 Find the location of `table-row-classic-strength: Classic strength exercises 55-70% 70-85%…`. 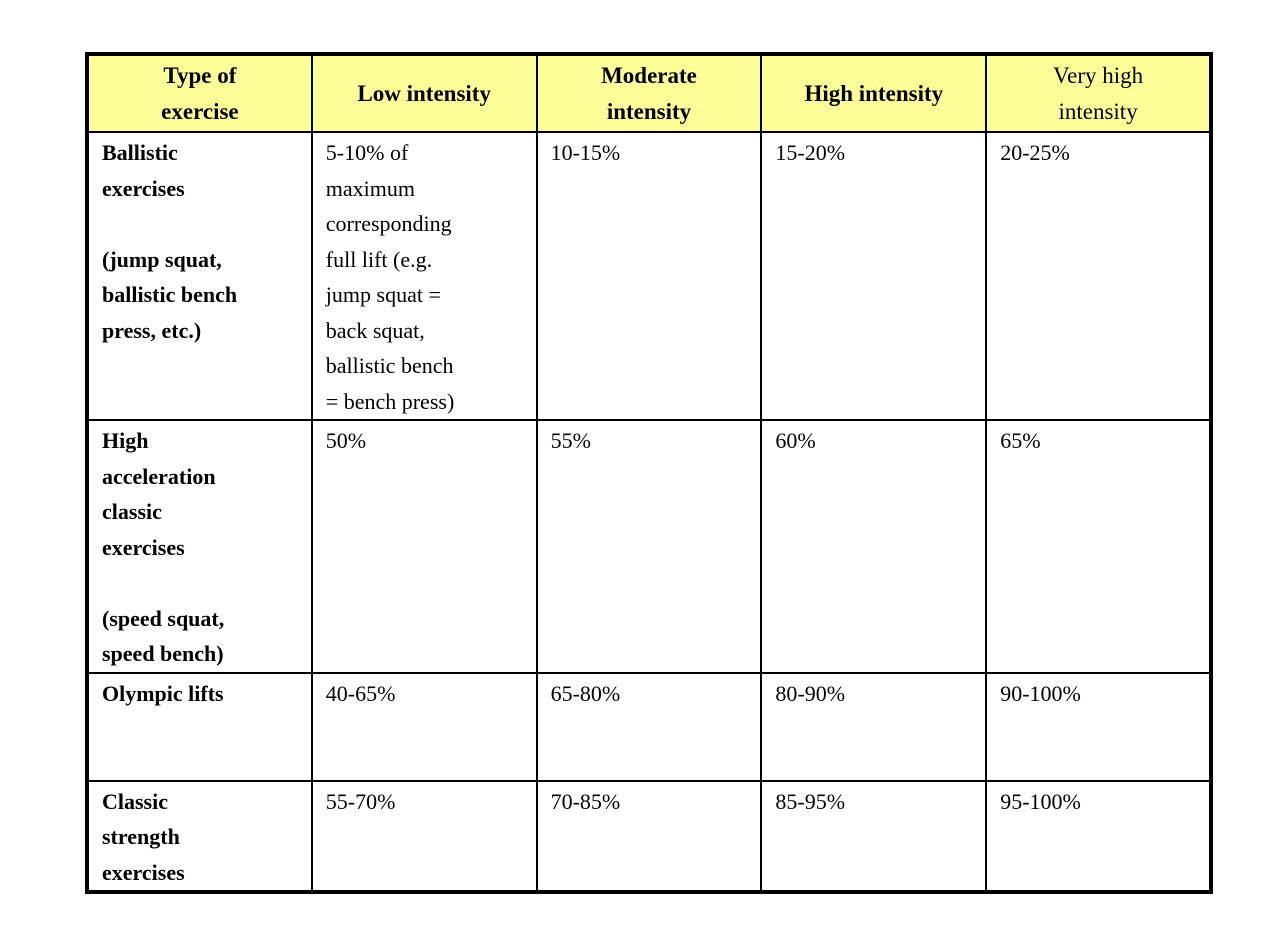

table-row-classic-strength: Classic strength exercises 55-70% 70-85%… is located at coordinates (649, 836).